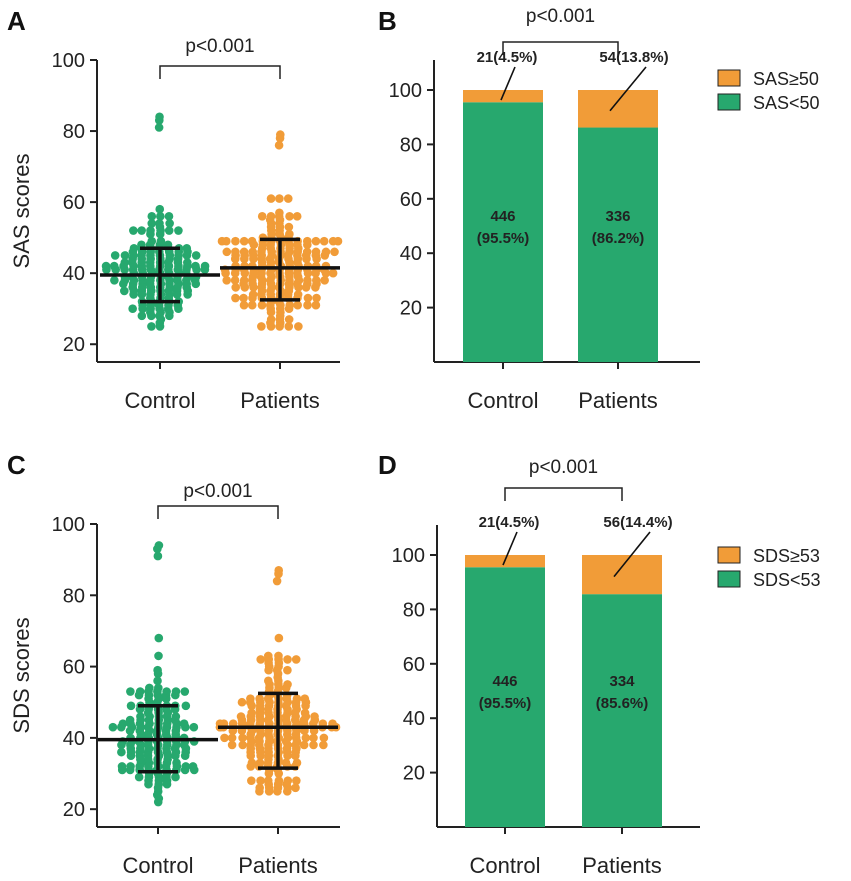  What do you see at coordinates (74, 345) in the screenshot?
I see `y-tick-label: 20` at bounding box center [74, 345].